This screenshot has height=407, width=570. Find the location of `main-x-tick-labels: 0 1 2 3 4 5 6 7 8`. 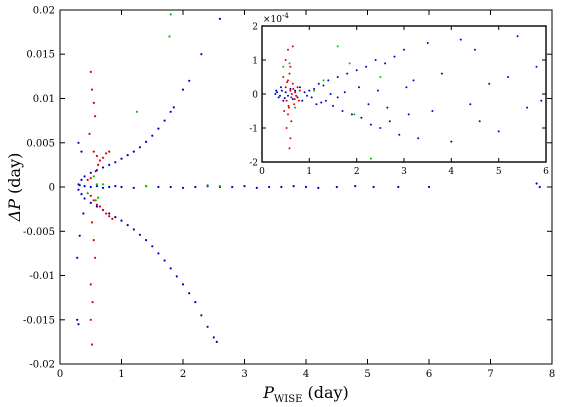

main-x-tick-labels: 0 1 2 3 4 5 6 7 8 is located at coordinates (306, 374).